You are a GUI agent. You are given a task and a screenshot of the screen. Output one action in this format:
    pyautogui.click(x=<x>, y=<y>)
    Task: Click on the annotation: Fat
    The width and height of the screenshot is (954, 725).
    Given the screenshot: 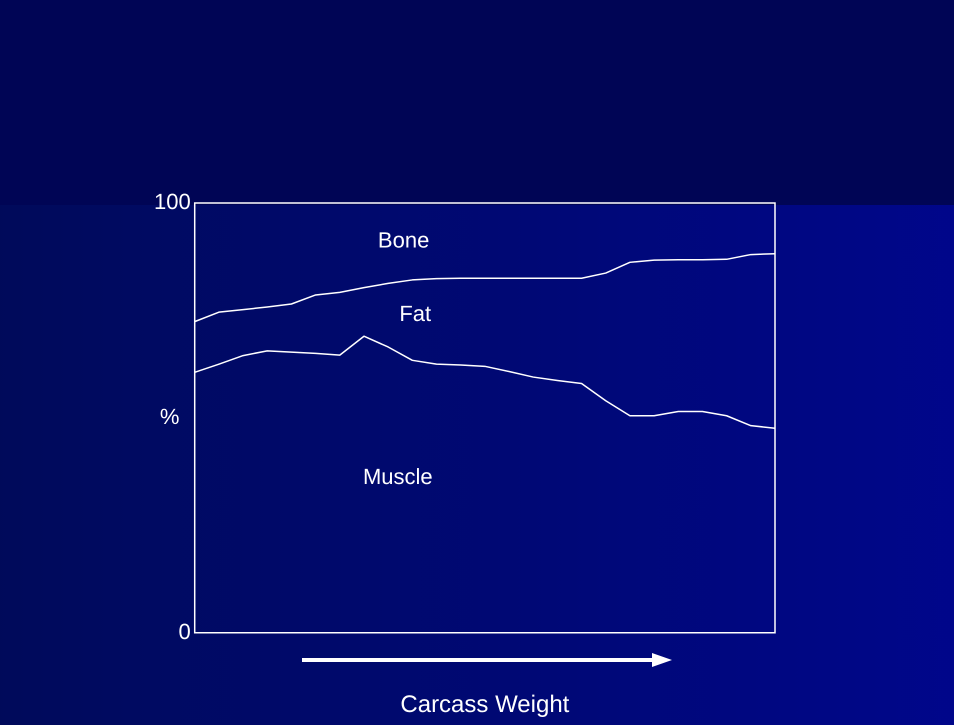 What is the action you would take?
    pyautogui.click(x=415, y=313)
    